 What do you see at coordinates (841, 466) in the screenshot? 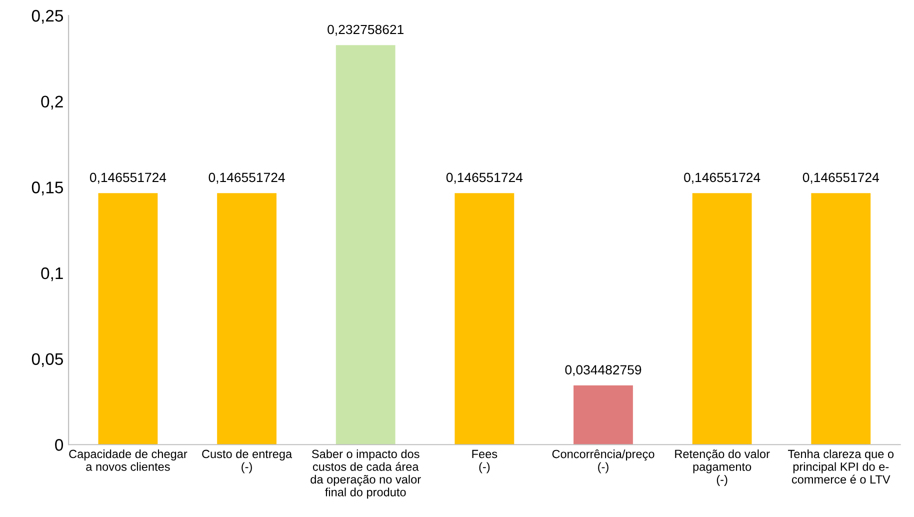
I see `x-tick-label: Tenha clareza que o principal KPI do e- commerce é o LTV` at bounding box center [841, 466].